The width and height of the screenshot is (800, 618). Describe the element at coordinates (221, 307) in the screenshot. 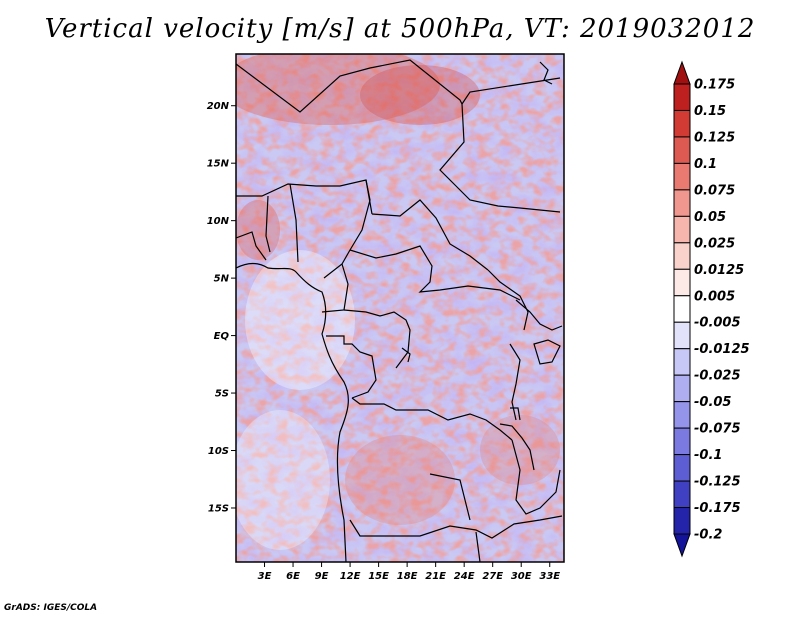

I see `latitude-axis: 20N 15N 10N 5N EQ 5S 10S 15S` at that location.